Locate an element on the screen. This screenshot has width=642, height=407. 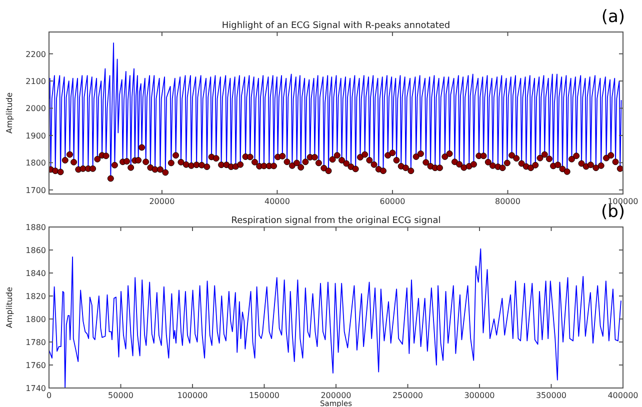
x-tick-label: 250000 is located at coordinates (408, 395).